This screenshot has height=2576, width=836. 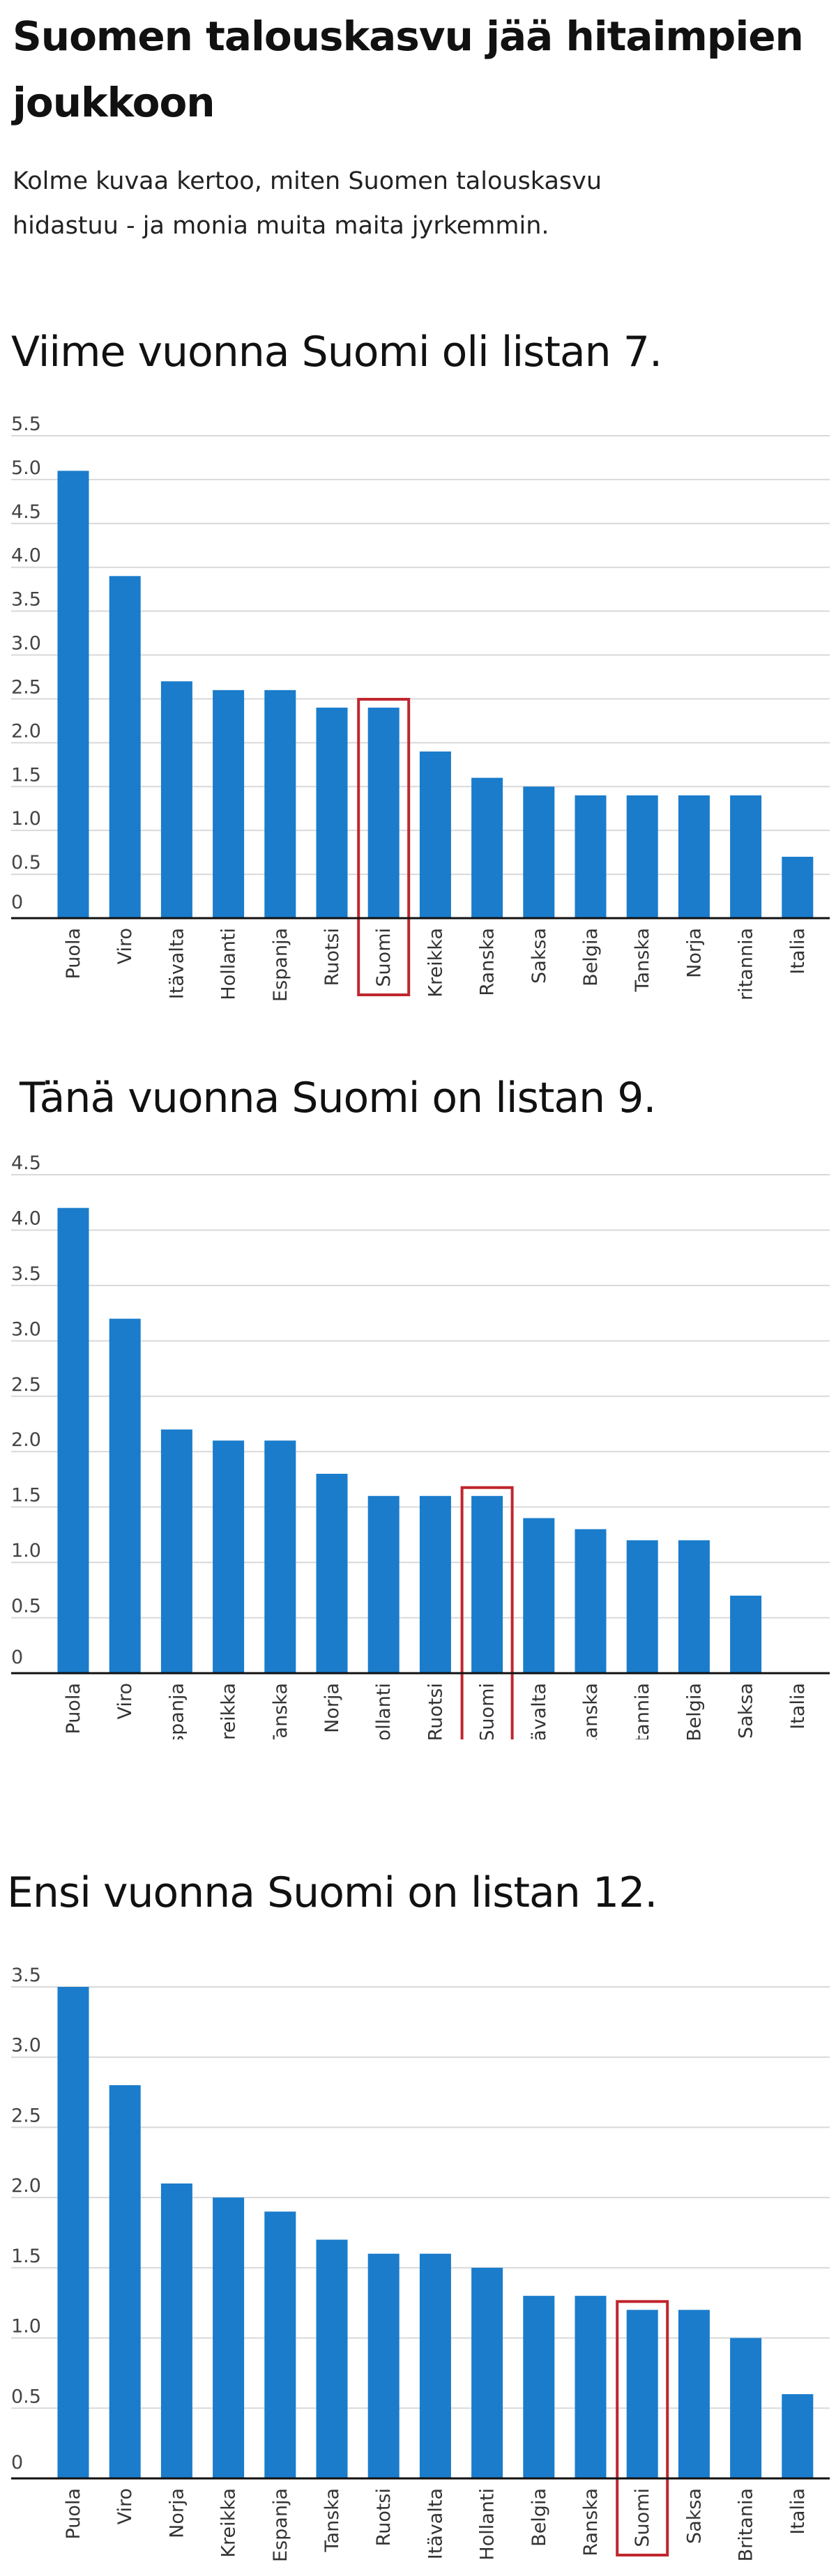 I want to click on chart-title: Tänä vuonna Suomi on listan 9., so click(x=338, y=1098).